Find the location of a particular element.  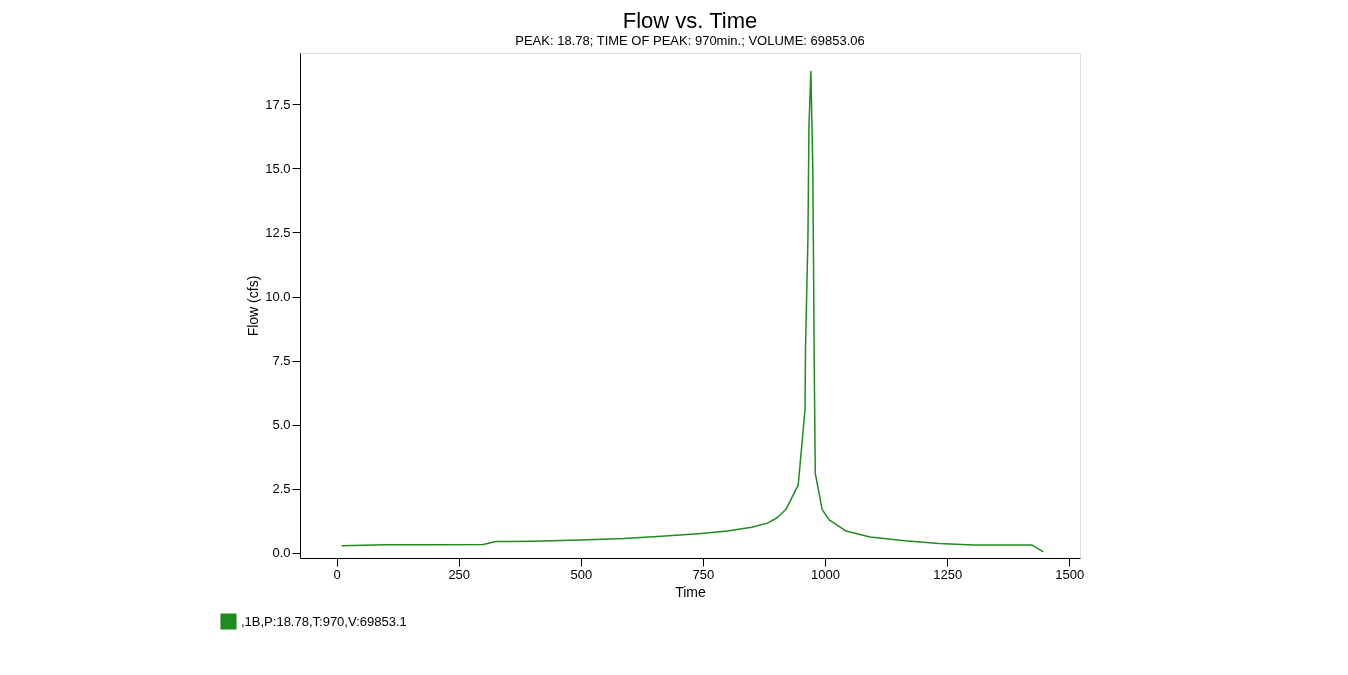

x-tick-label: 1500 is located at coordinates (1070, 574).